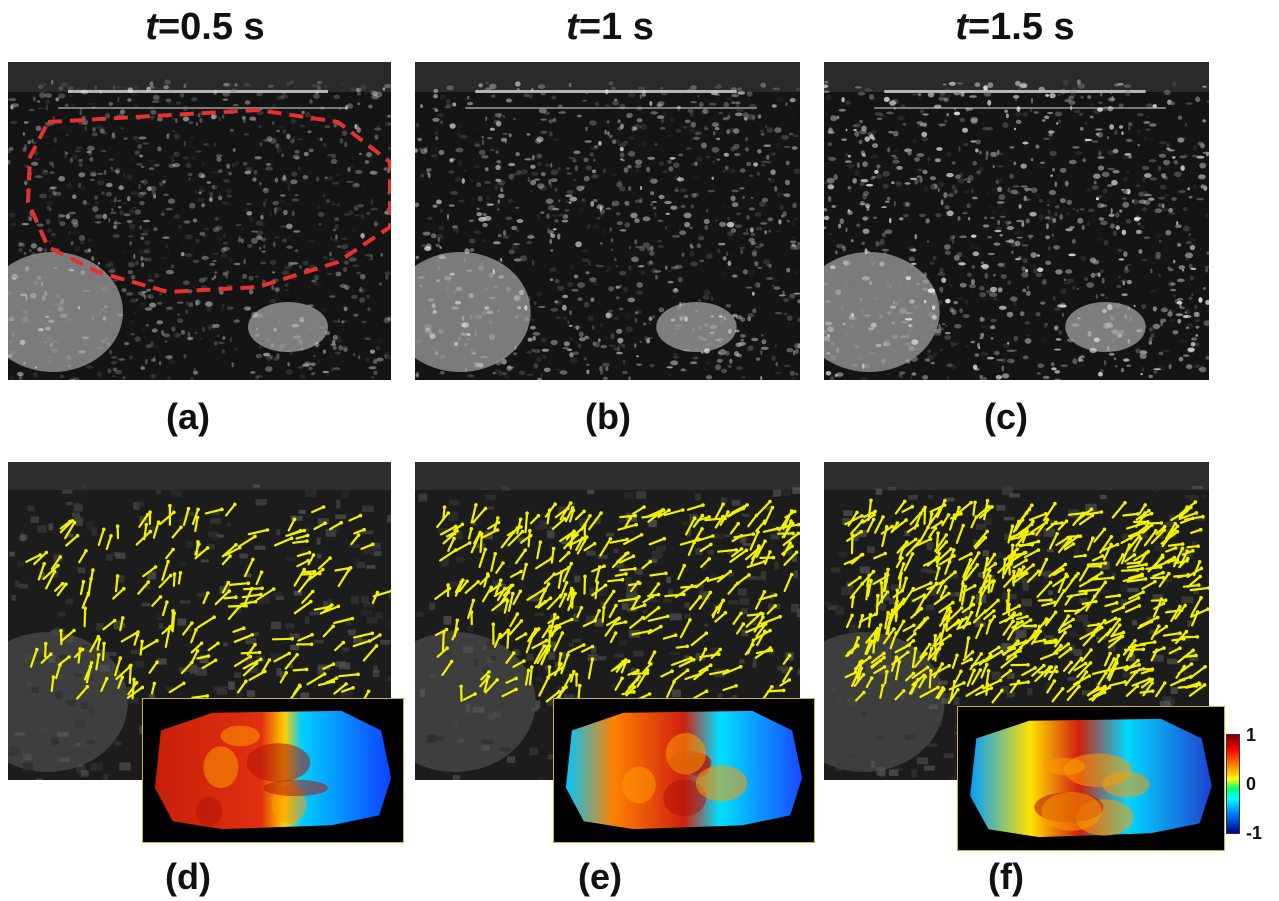 The image size is (1279, 901). I want to click on title-col-1: t=0.5 s, so click(205, 27).